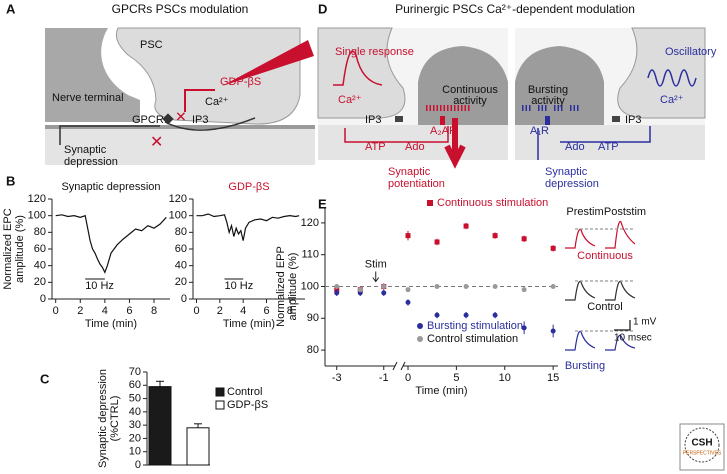  I want to click on label: PSC, so click(151, 45).